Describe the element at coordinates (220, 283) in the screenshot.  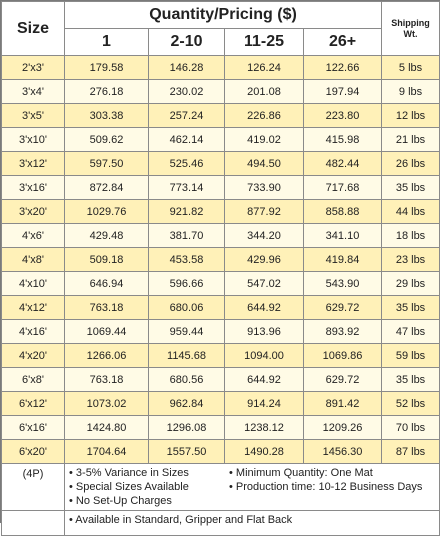
I see `table-row: 4'x10' 646.94 596.66 547.02 543.90 29 lbs` at that location.